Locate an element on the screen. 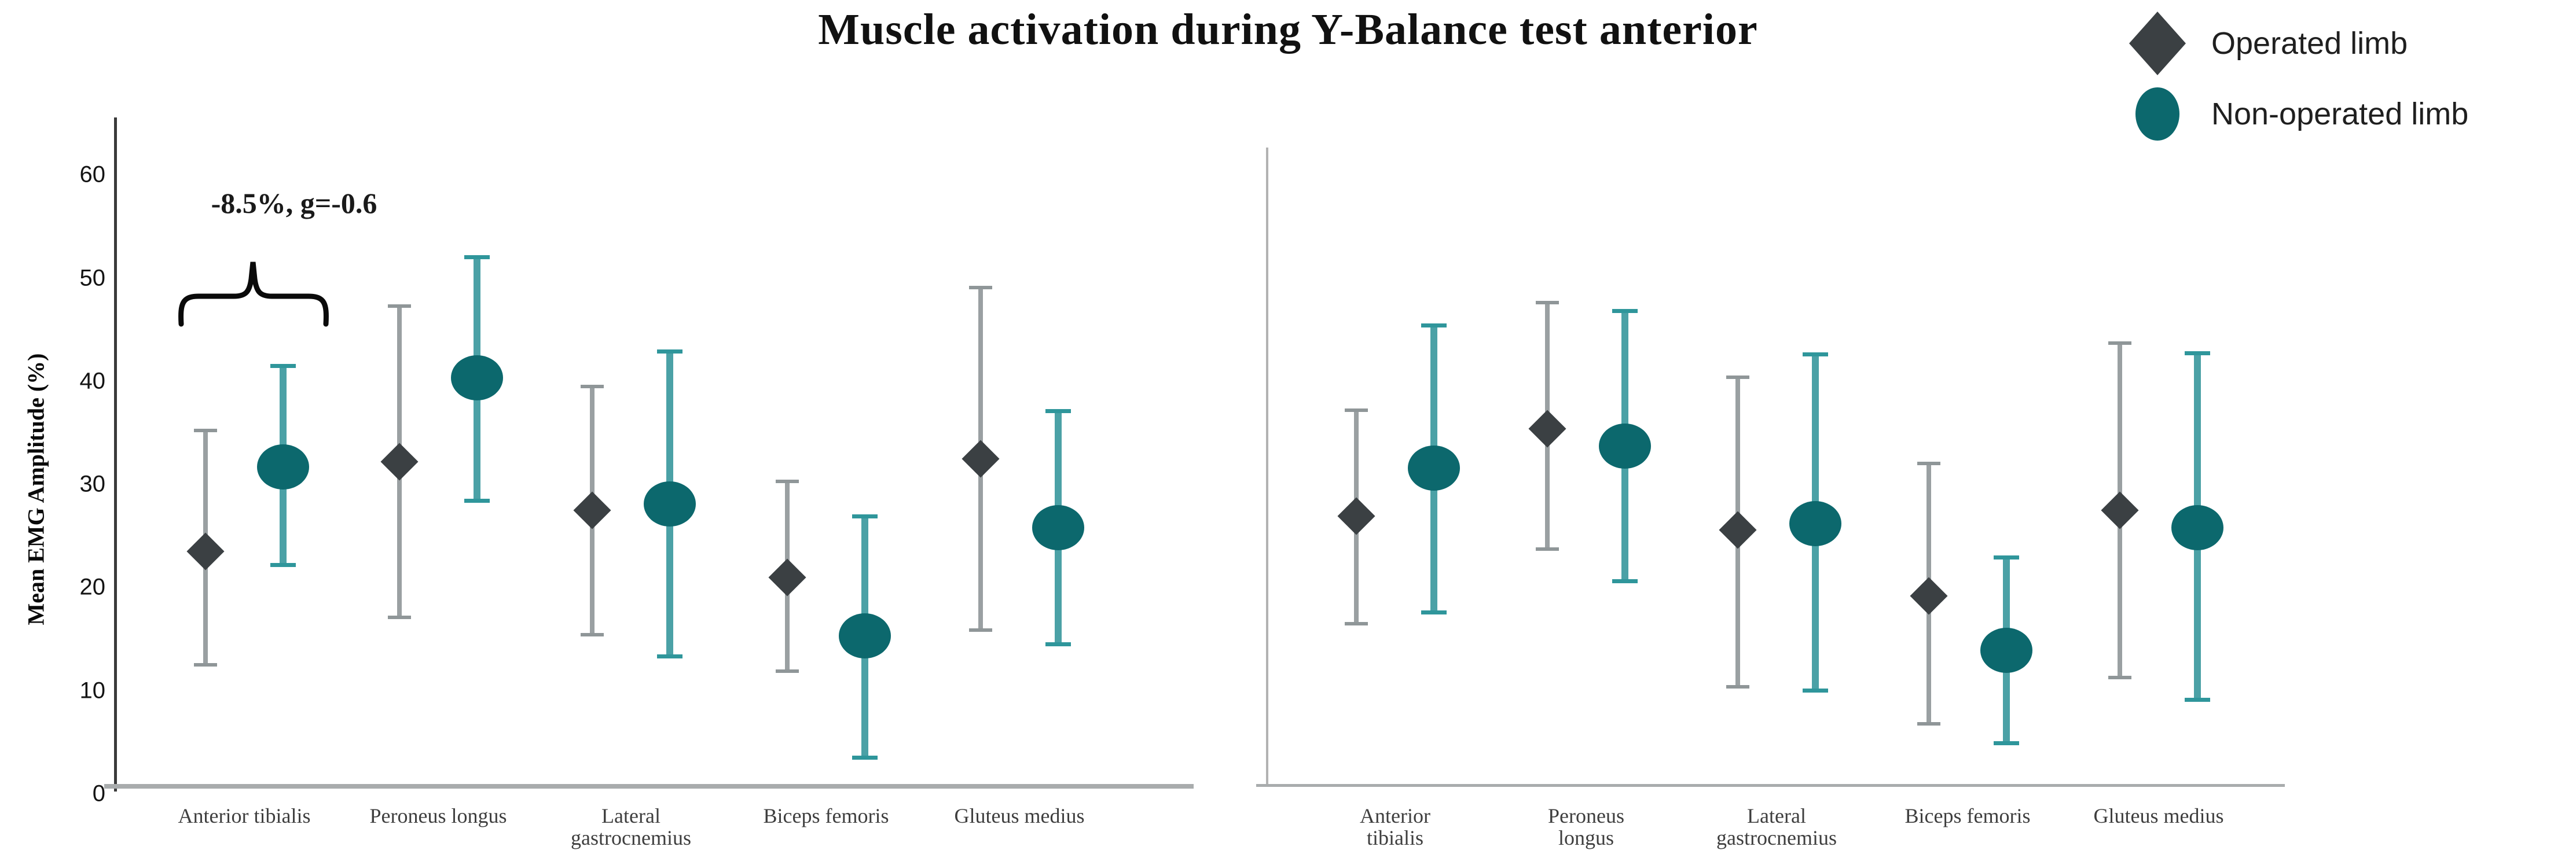  y-tick-label: 50 is located at coordinates (92, 277).